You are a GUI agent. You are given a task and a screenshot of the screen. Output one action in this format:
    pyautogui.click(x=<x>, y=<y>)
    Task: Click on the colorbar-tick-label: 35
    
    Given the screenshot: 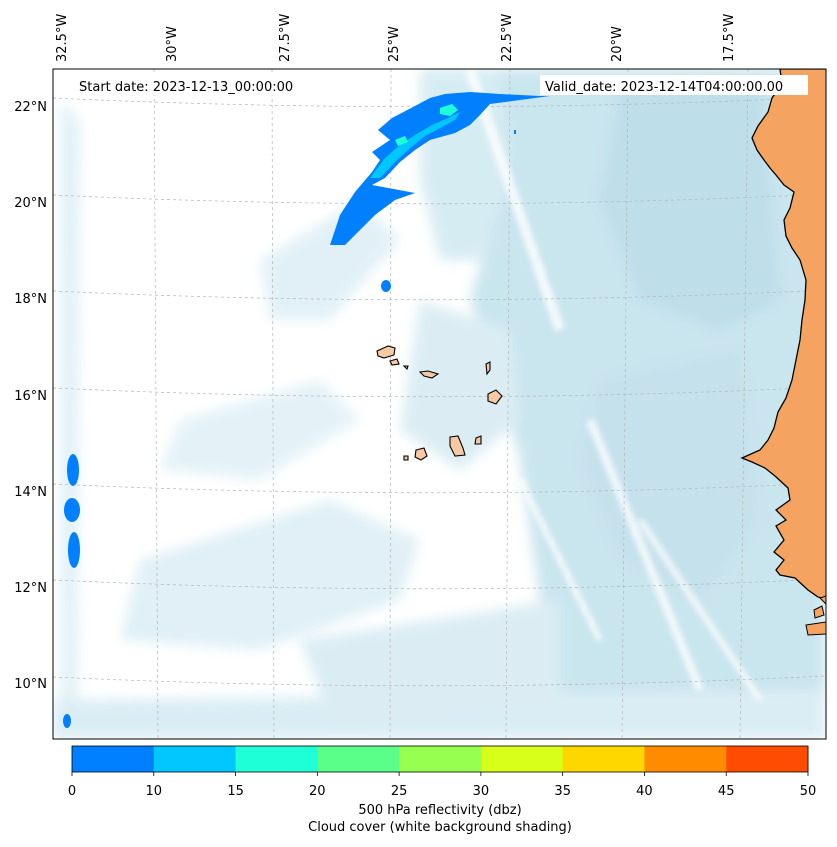 What is the action you would take?
    pyautogui.click(x=562, y=791)
    